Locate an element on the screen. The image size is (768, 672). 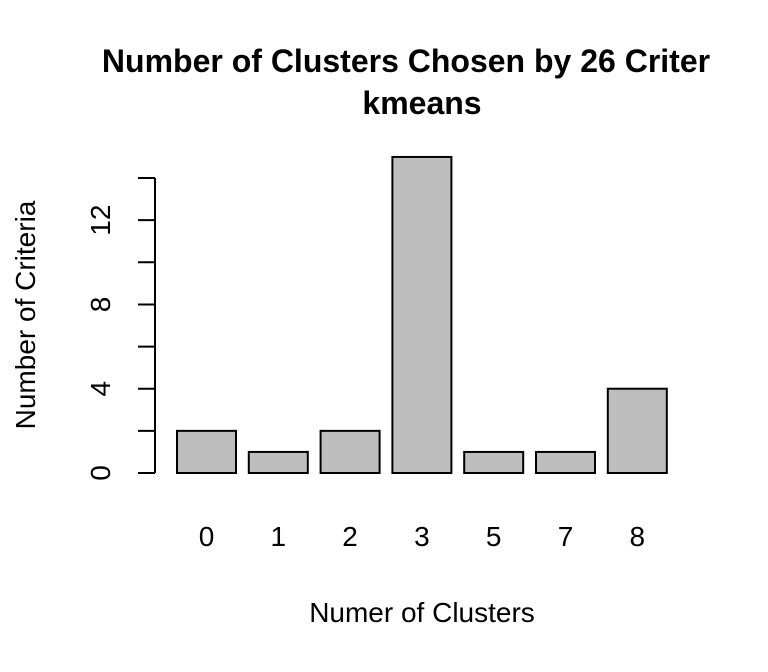
y-tick-label: 0 is located at coordinates (100, 473).